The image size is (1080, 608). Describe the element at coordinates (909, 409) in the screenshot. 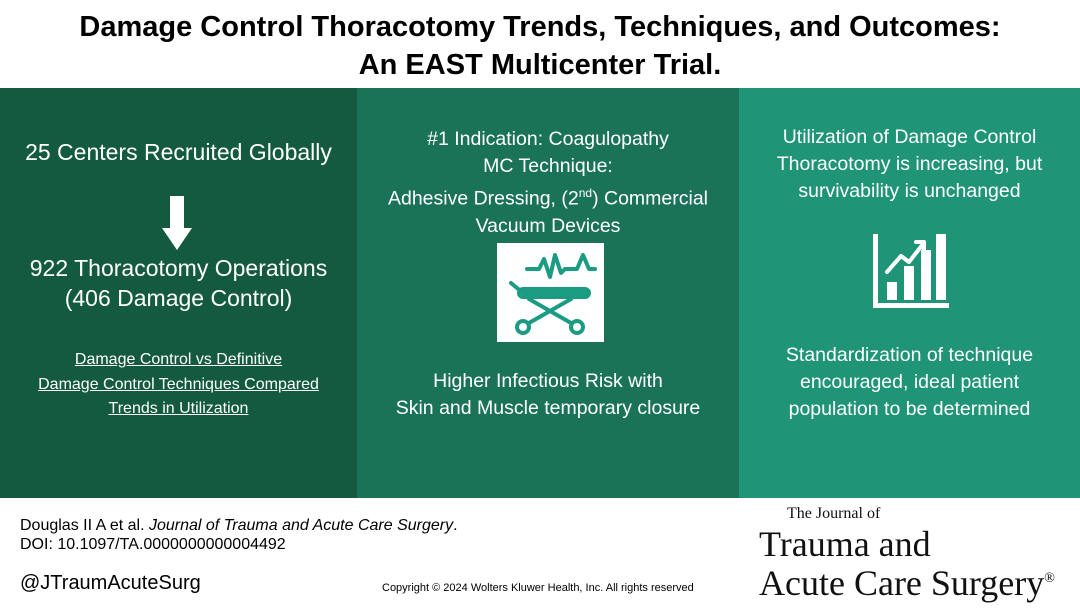

I see `standard-line-3: population to be determined` at that location.